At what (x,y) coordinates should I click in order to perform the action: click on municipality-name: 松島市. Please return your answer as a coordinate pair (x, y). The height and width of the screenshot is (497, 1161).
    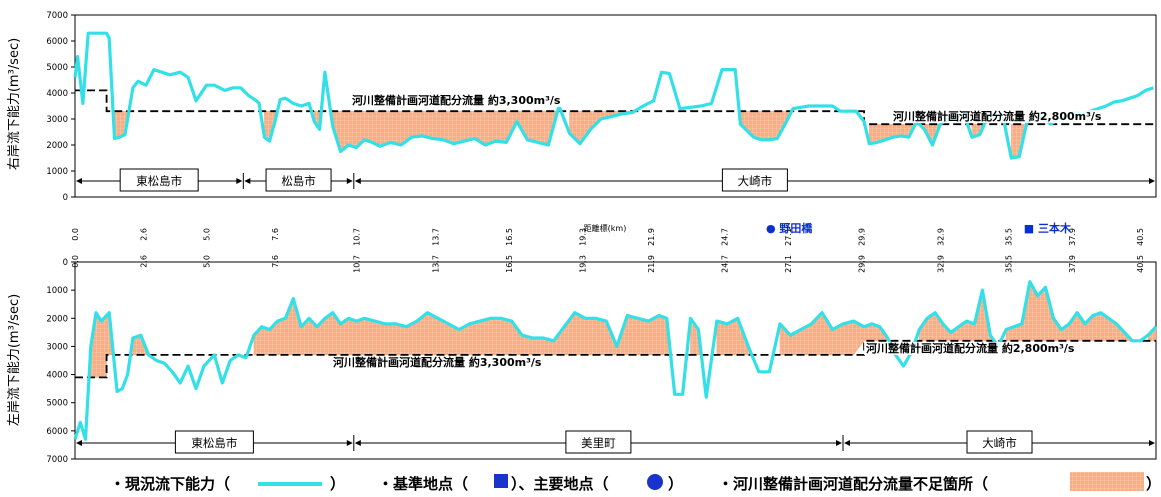
    Looking at the image, I should click on (298, 181).